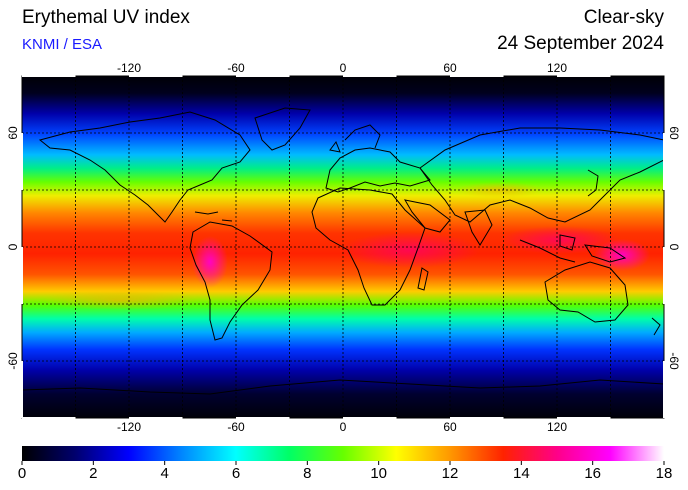 The height and width of the screenshot is (490, 688). What do you see at coordinates (343, 453) in the screenshot?
I see `colorbar` at bounding box center [343, 453].